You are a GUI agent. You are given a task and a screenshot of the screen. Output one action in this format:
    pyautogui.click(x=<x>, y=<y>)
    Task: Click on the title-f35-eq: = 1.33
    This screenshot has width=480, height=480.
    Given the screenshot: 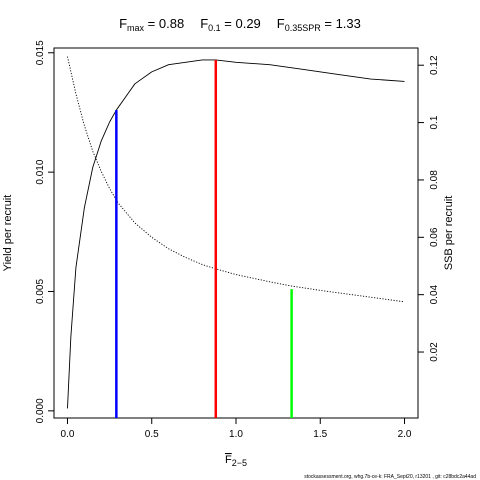 What is the action you would take?
    pyautogui.click(x=341, y=23)
    